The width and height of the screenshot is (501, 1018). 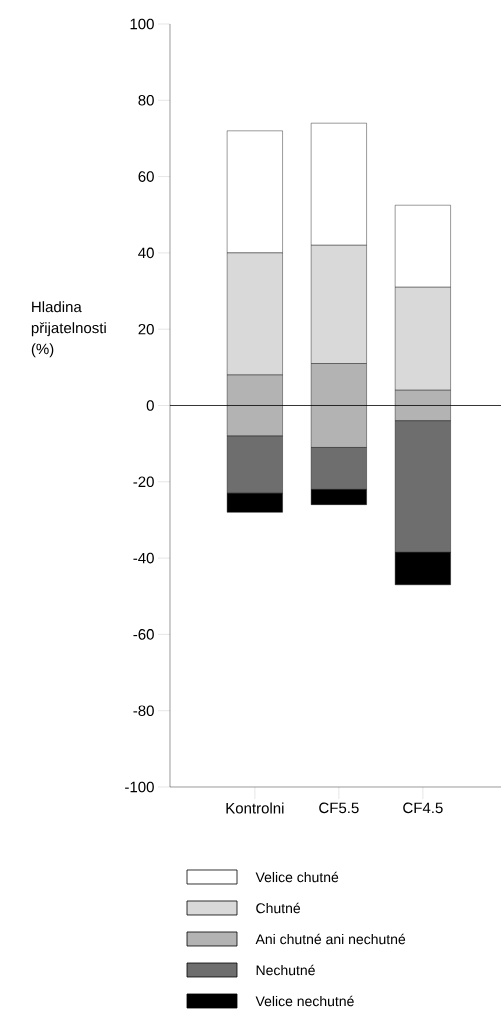 What do you see at coordinates (255, 808) in the screenshot?
I see `x-tick-label: Kontrolni` at bounding box center [255, 808].